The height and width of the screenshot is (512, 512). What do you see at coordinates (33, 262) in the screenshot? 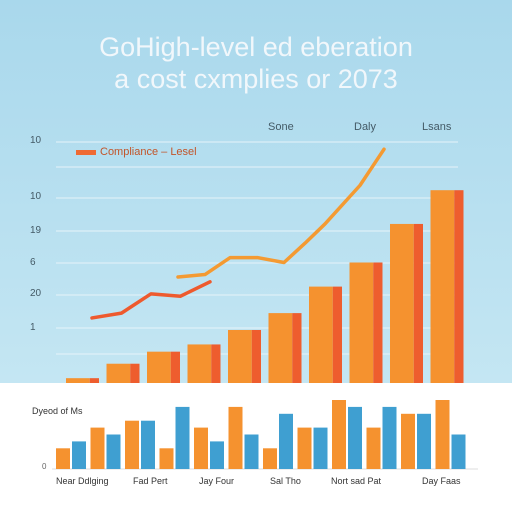
I see `y-tick-label: 6` at bounding box center [33, 262].